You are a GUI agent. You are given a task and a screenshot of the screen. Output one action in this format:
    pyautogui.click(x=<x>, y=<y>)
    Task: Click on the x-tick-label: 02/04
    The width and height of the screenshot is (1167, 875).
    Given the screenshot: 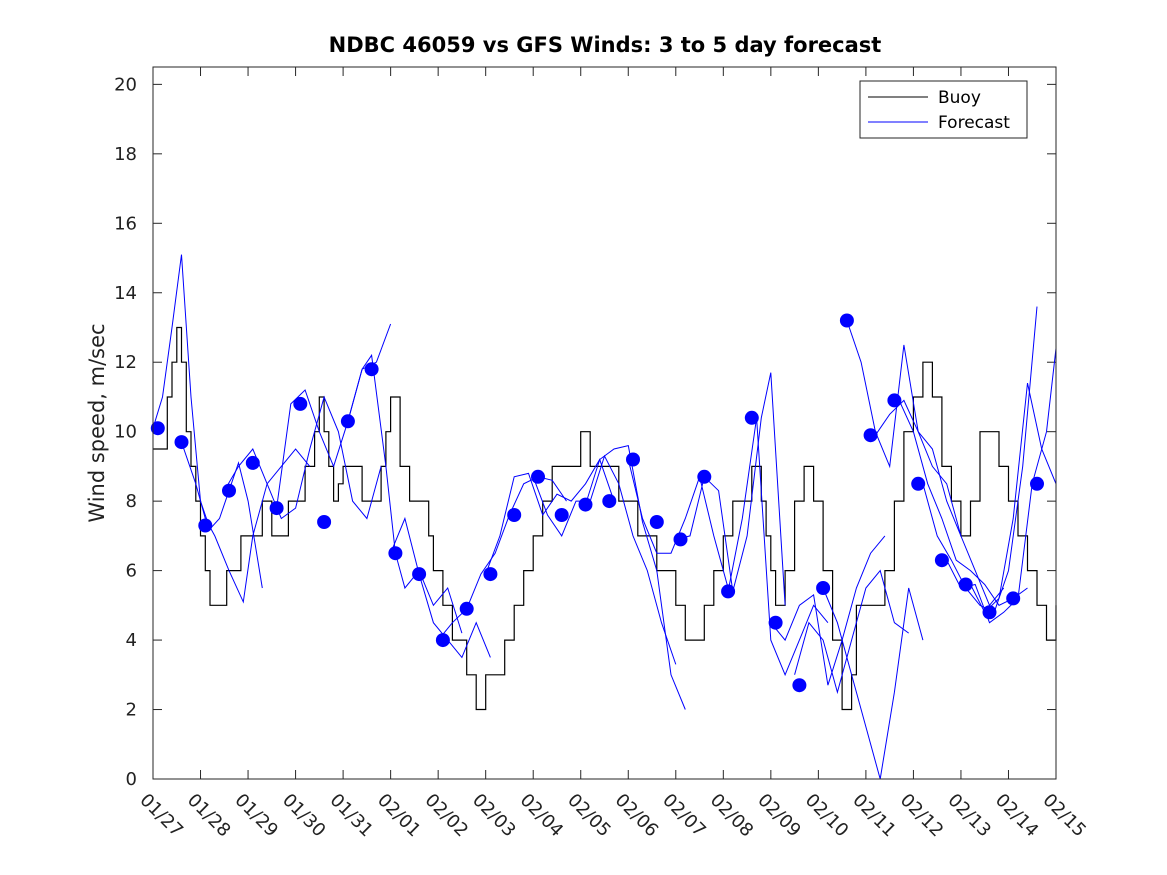 What is the action you would take?
    pyautogui.click(x=542, y=816)
    